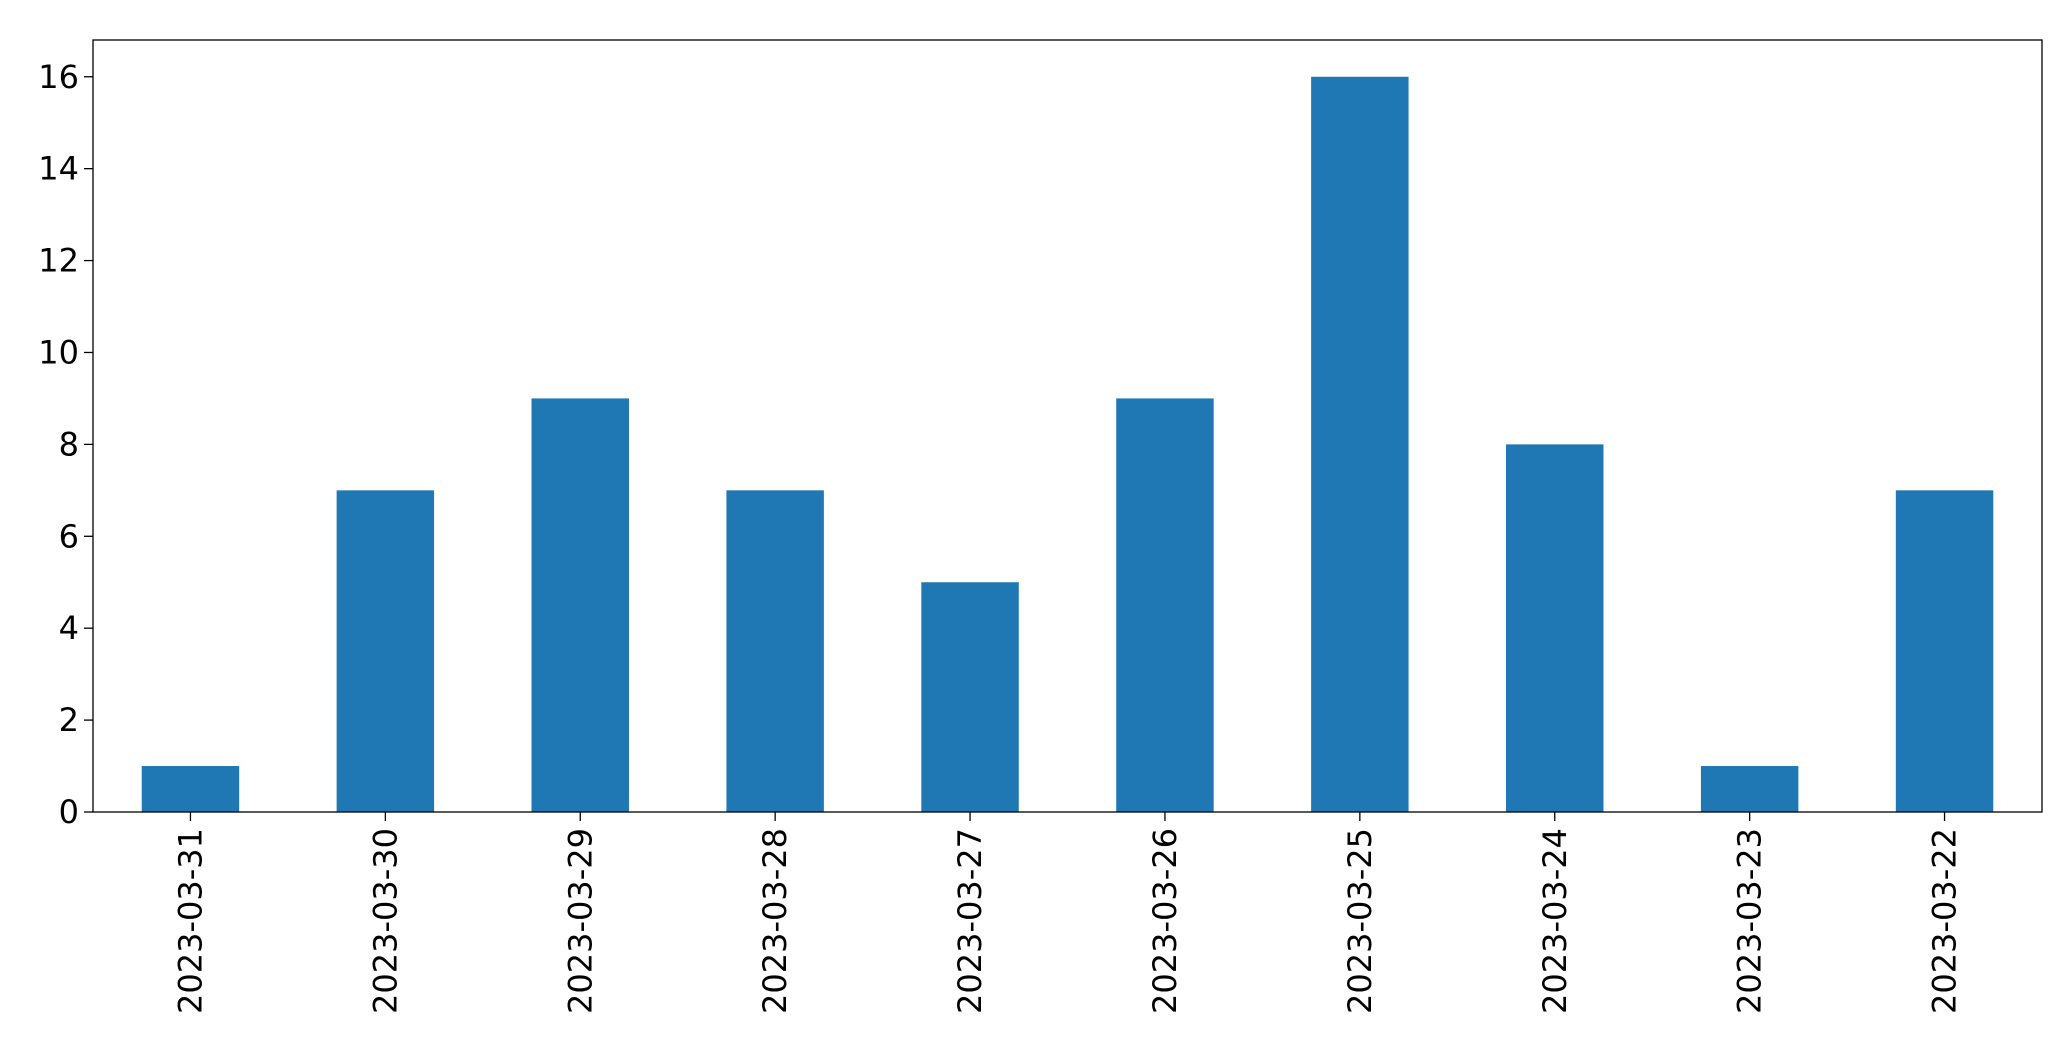 The image size is (2071, 1061). I want to click on y-tick-label: 0, so click(69, 812).